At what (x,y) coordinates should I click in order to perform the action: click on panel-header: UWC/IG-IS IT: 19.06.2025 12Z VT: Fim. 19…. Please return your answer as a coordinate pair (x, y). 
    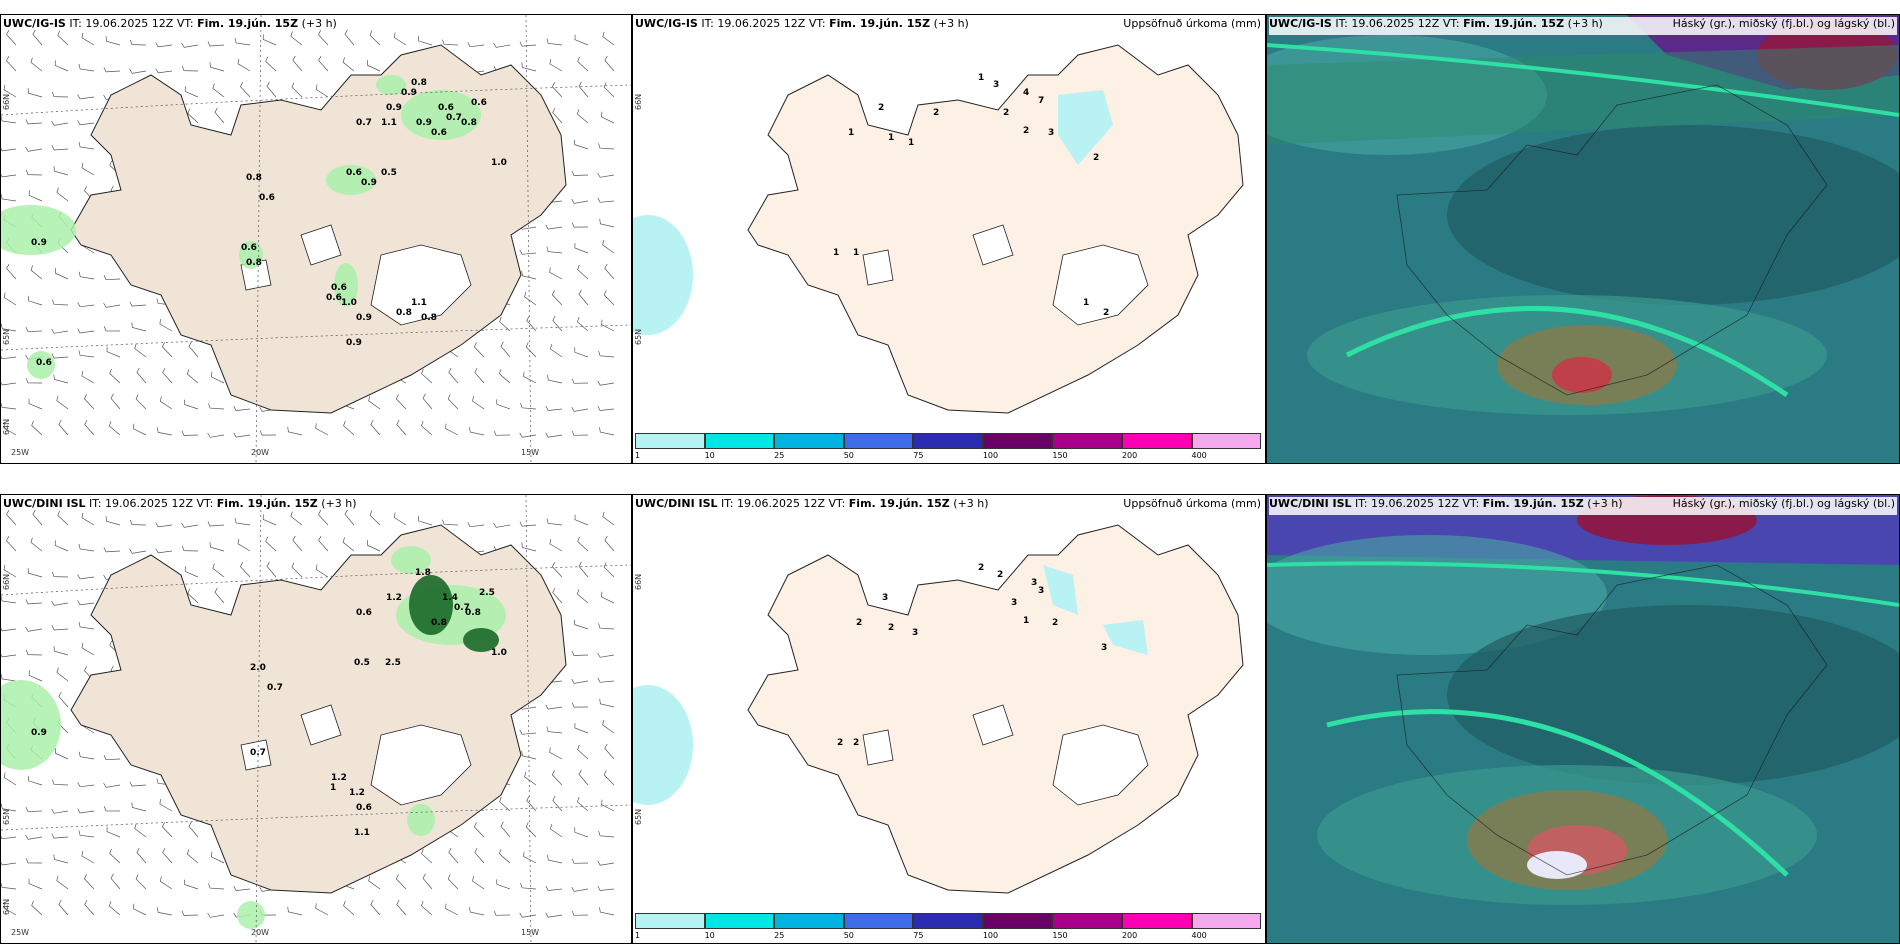
    Looking at the image, I should click on (948, 23).